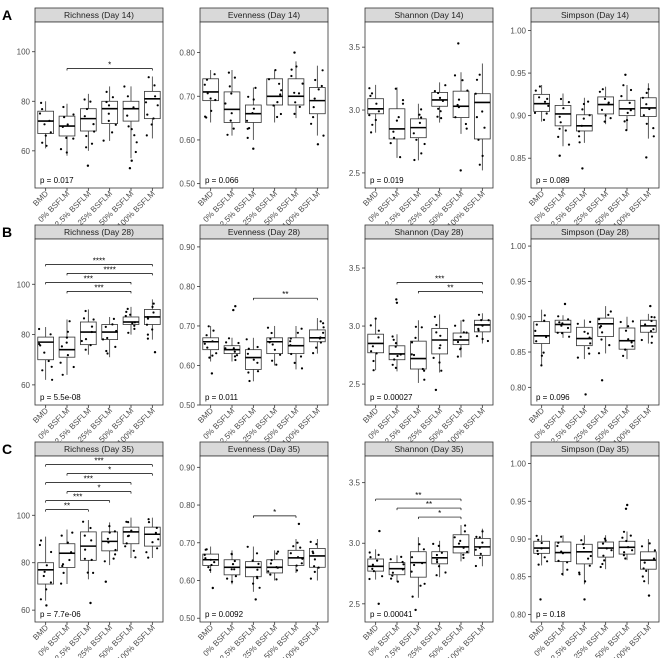 This screenshot has width=669, height=658. What do you see at coordinates (595, 232) in the screenshot?
I see `strip-title: Simpson (Day 28)` at bounding box center [595, 232].